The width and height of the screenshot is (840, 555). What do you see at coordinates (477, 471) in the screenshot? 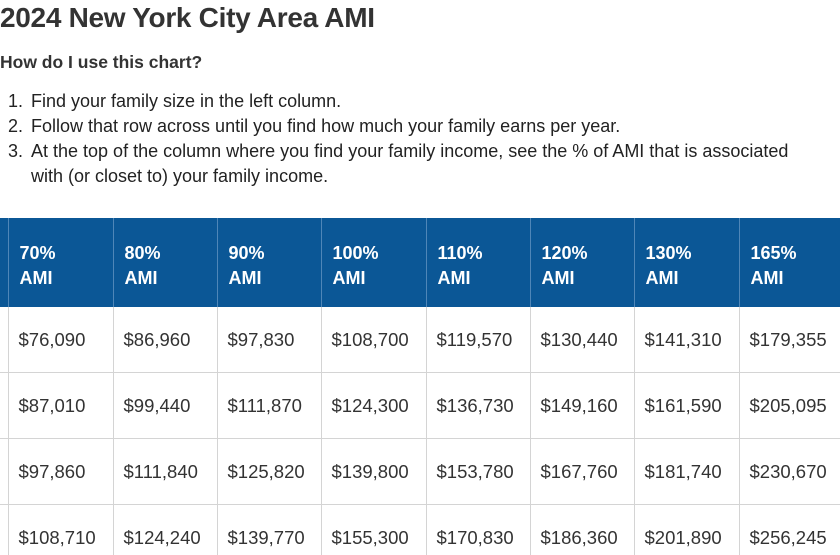
I see `income-cell: $153,780` at bounding box center [477, 471].